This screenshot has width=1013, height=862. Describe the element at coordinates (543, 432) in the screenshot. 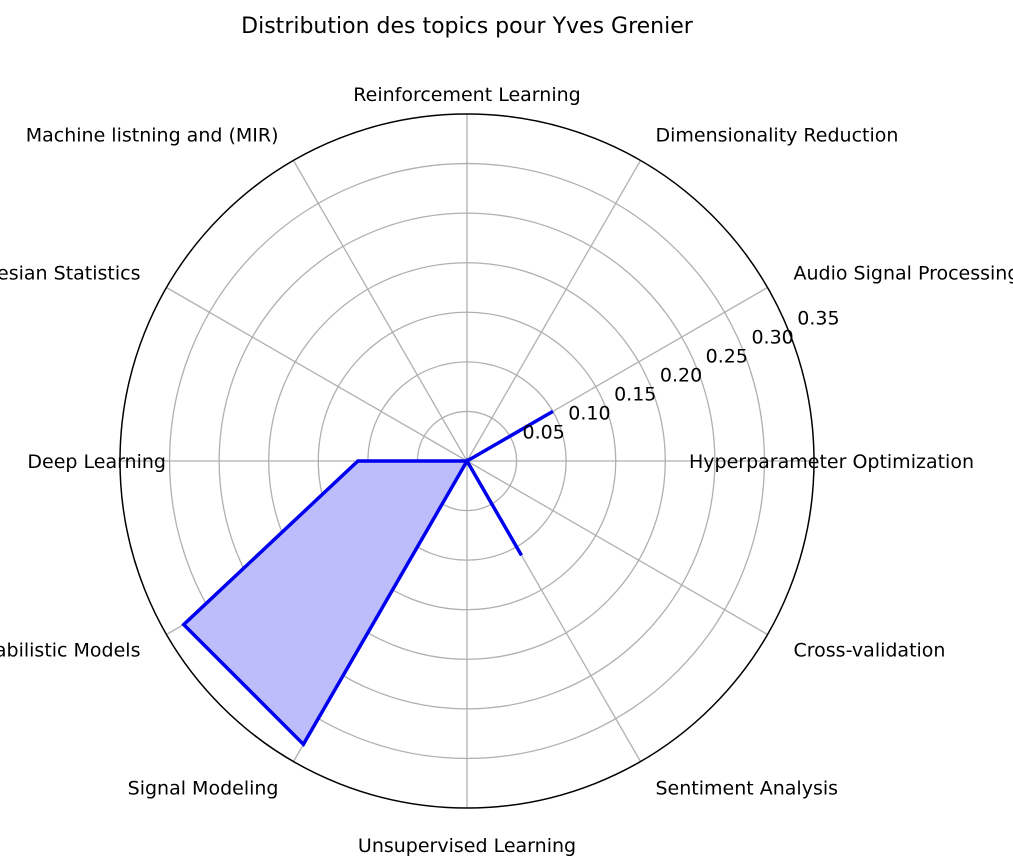

I see `radial-tick-label: 0.05` at that location.